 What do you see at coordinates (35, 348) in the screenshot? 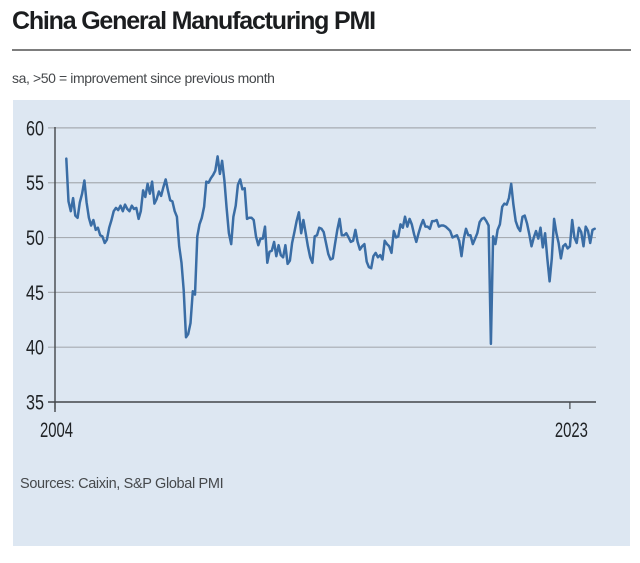
I see `y-tick-label-40: 40` at bounding box center [35, 348].